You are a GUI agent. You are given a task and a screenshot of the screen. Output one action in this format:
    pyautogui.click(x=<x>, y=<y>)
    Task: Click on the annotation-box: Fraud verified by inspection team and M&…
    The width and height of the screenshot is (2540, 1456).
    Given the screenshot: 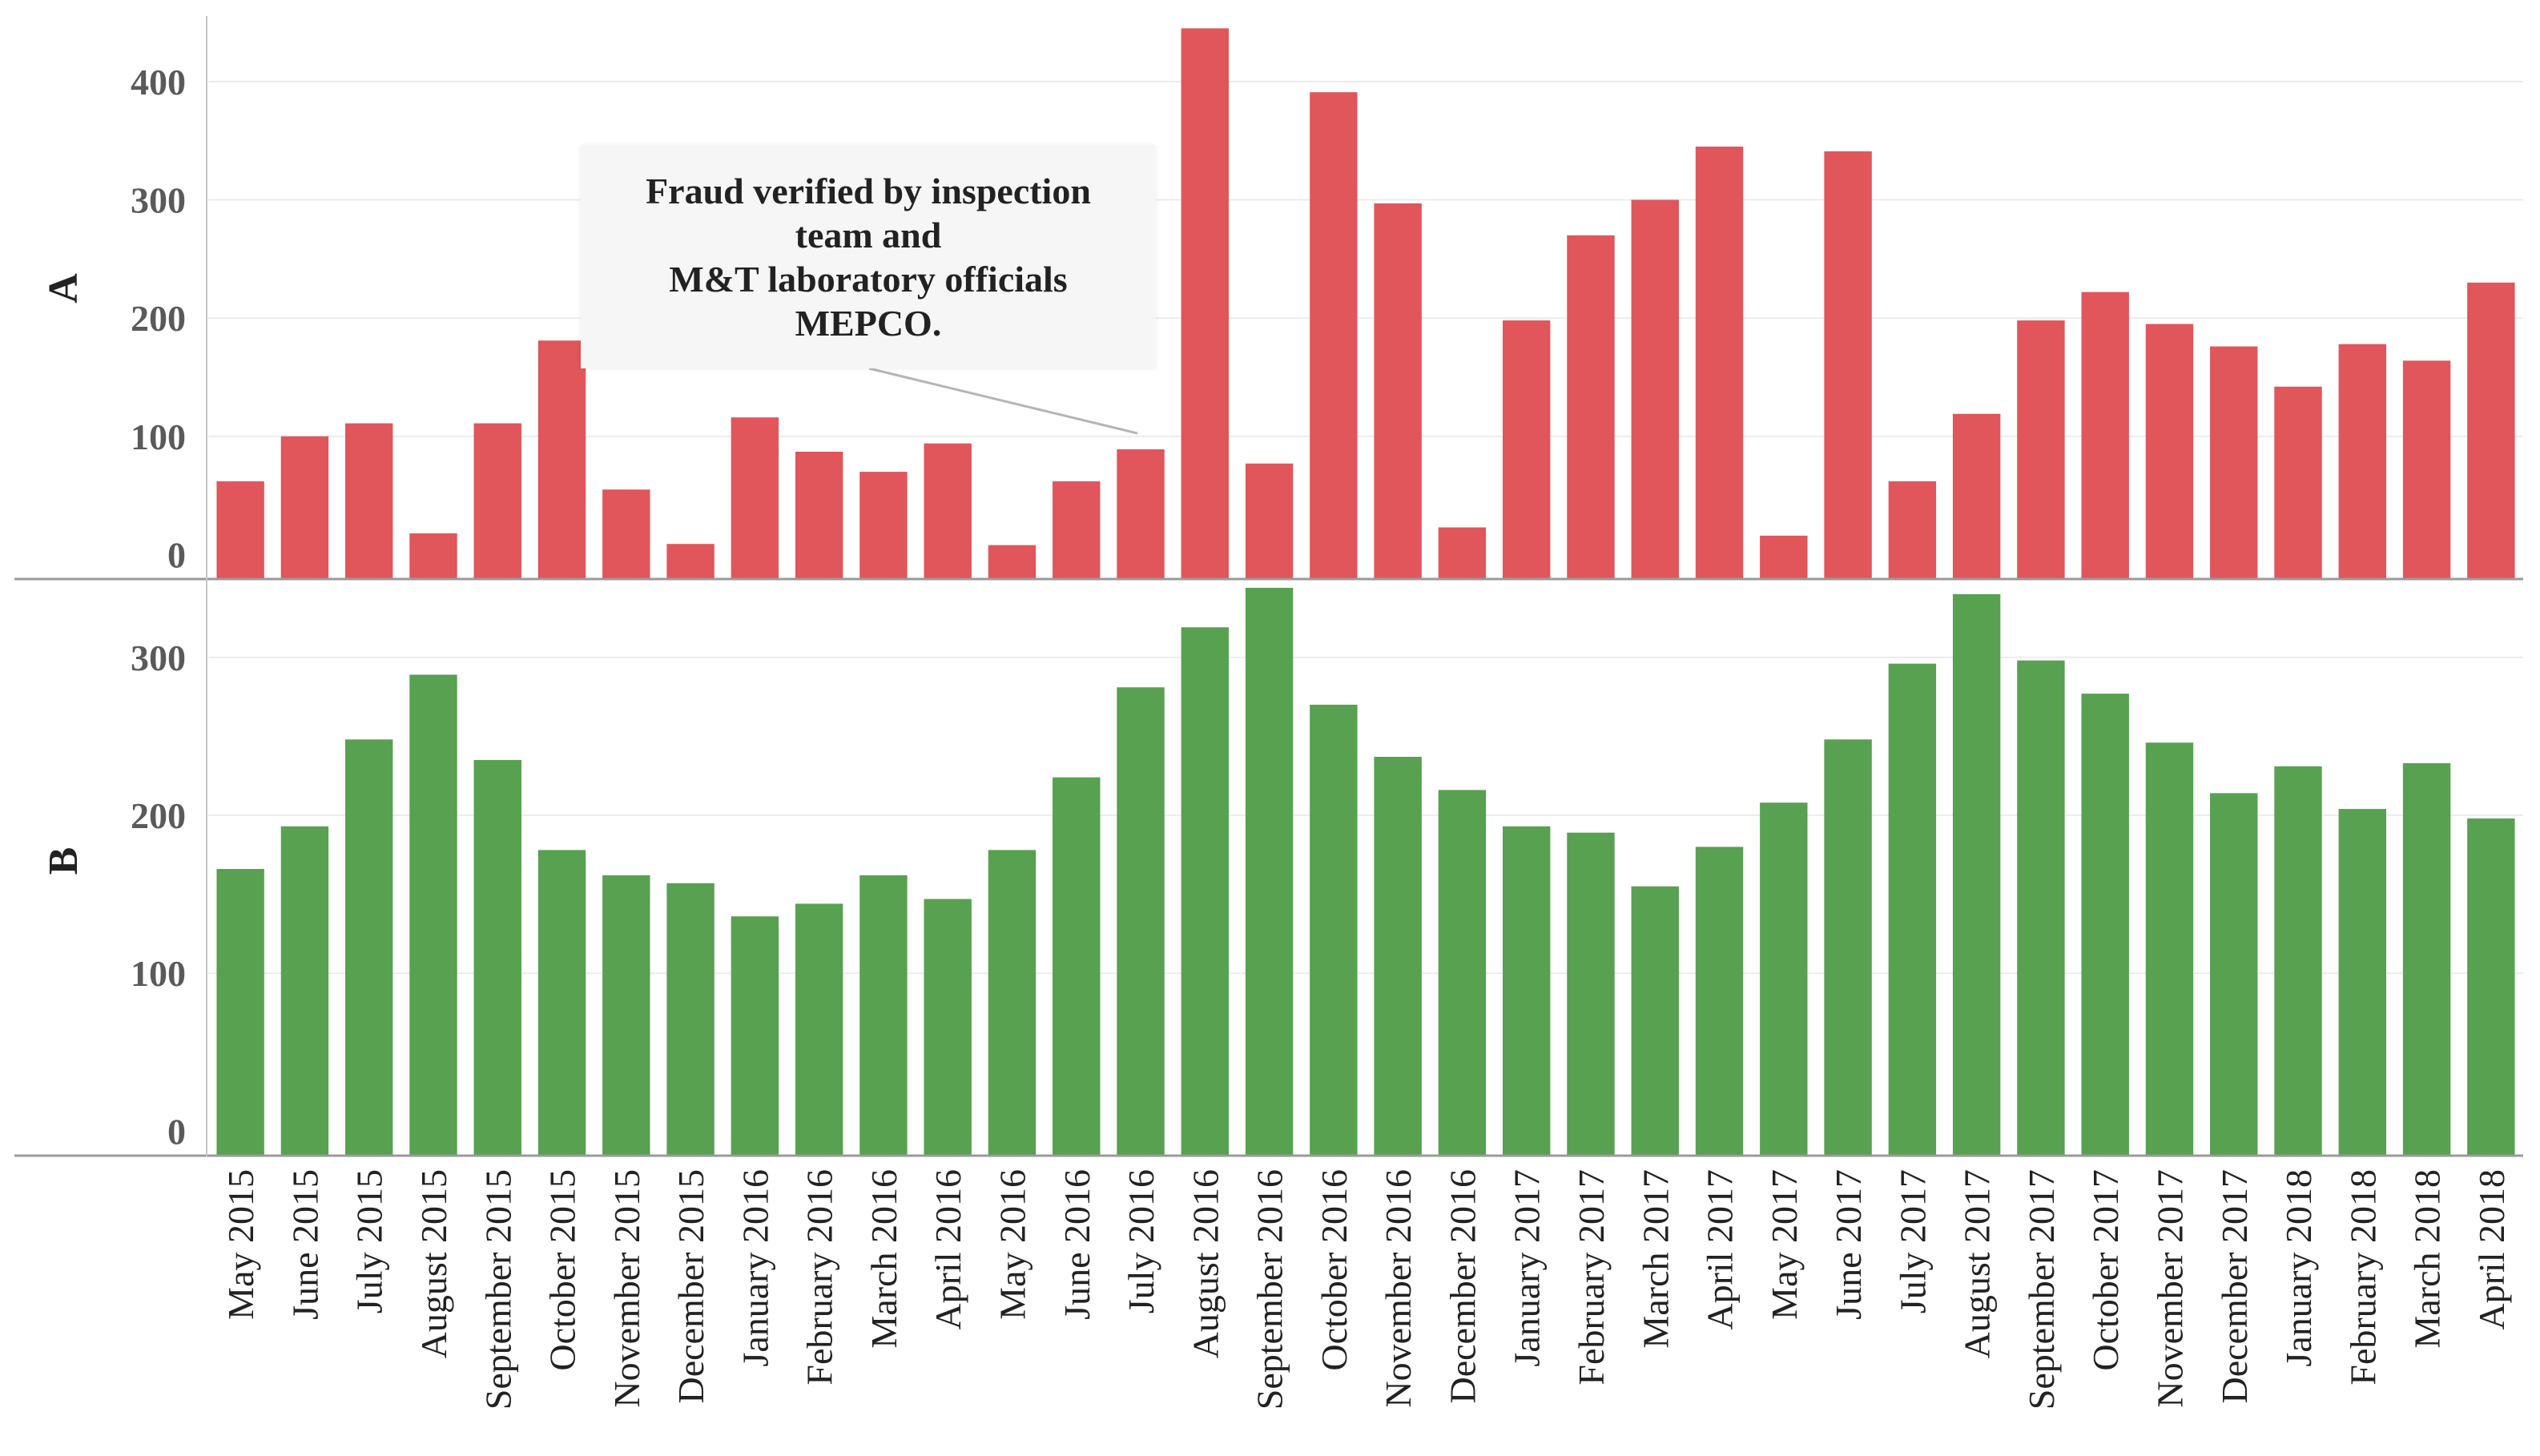 What is the action you would take?
    pyautogui.click(x=868, y=257)
    